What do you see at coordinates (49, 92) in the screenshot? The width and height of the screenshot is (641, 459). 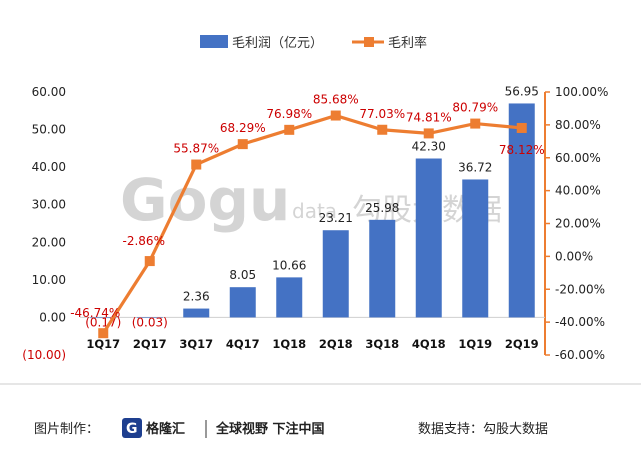 I see `left-tick-label: 60.00` at bounding box center [49, 92].